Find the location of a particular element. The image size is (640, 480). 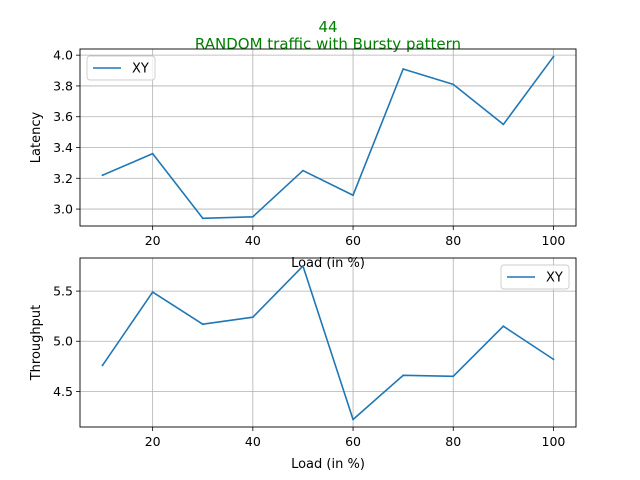

latency-y-tick-label-1: 3.2 is located at coordinates (63, 178).